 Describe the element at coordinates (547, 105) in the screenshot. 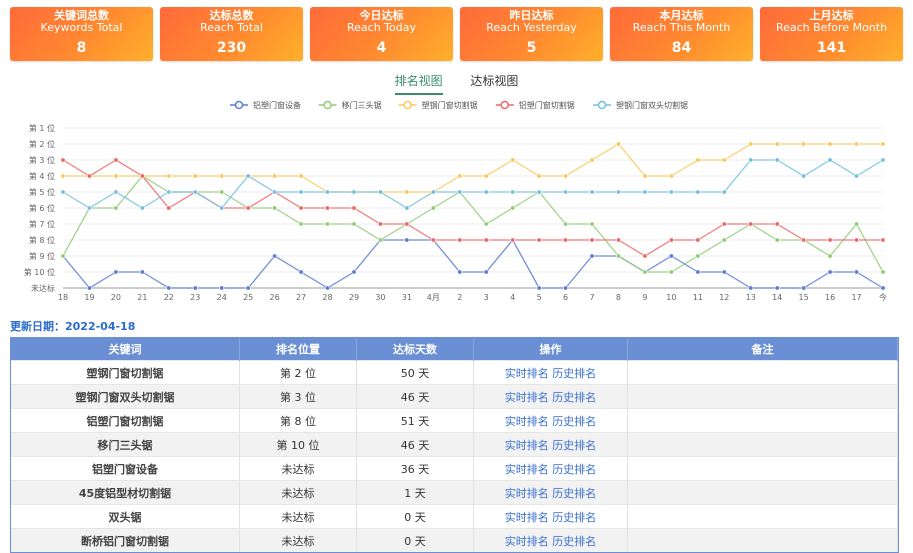

I see `legend-label: 铝塑门窗切割锯` at that location.